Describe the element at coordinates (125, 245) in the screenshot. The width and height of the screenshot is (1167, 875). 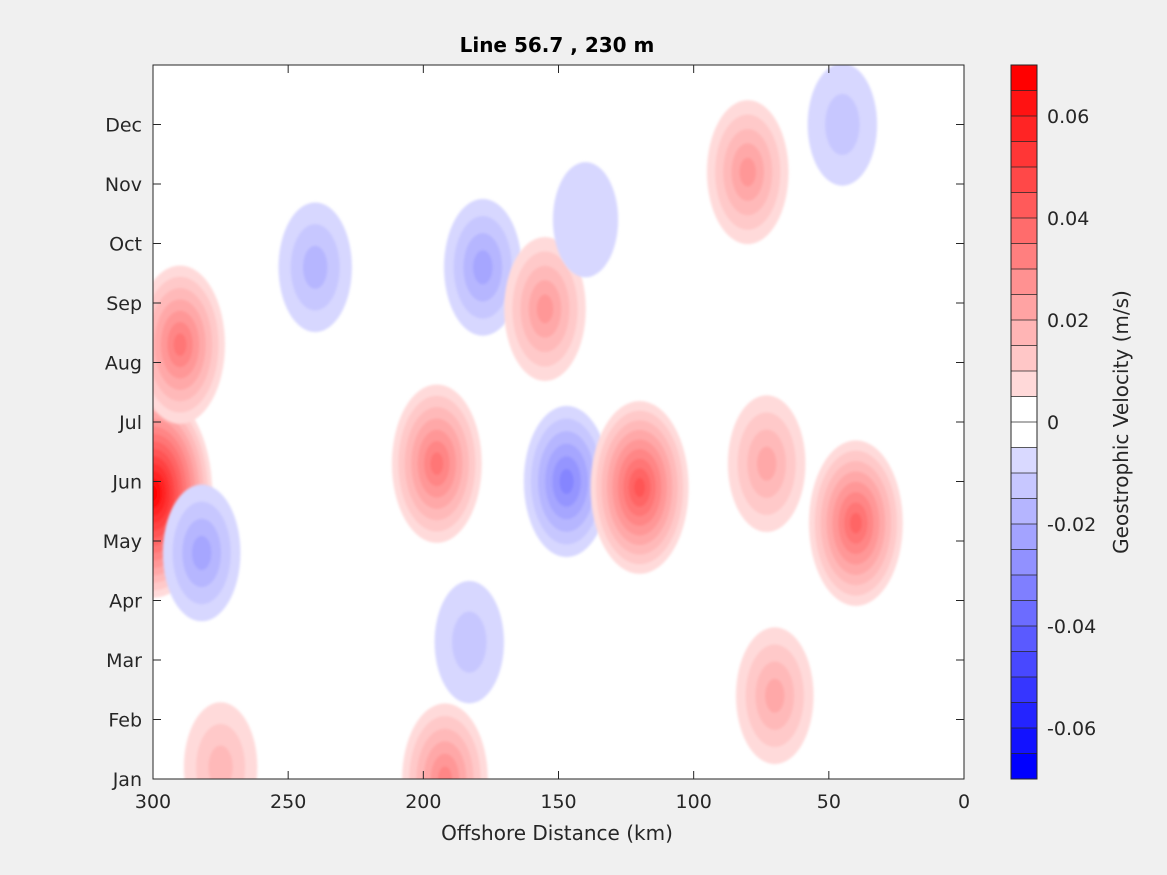
I see `y-tick-label: Oct` at that location.